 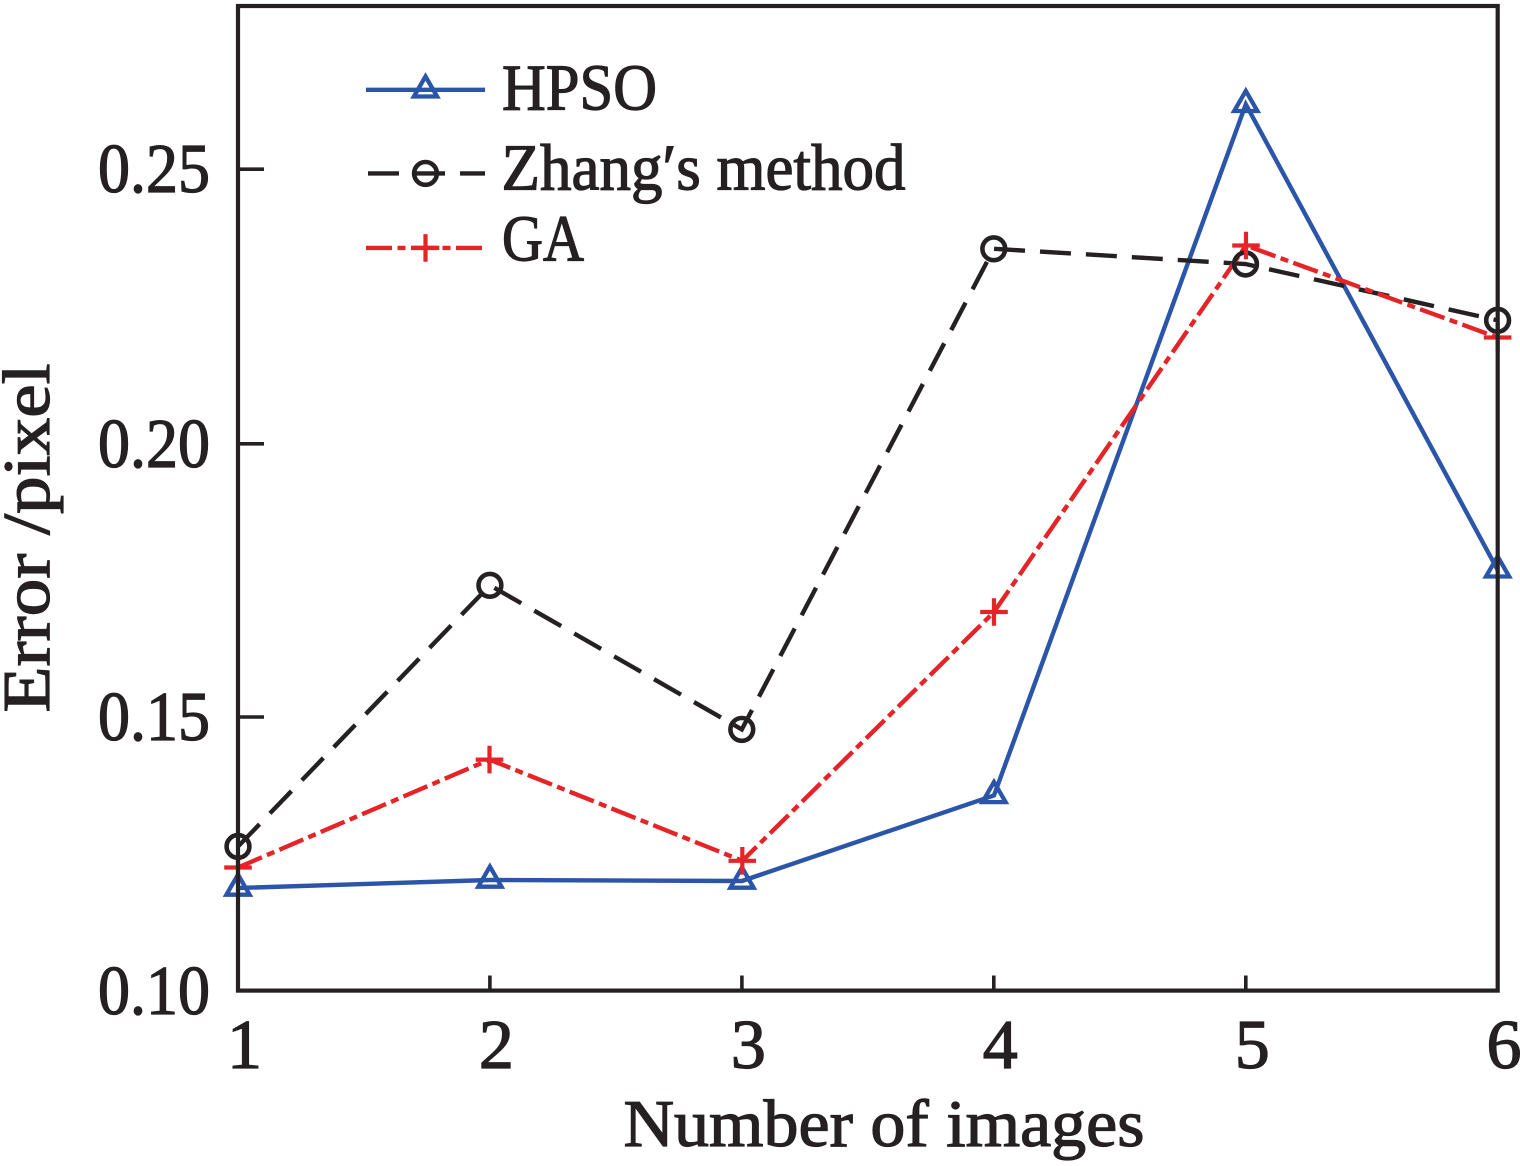 I want to click on svg-text: GA, so click(x=543, y=239).